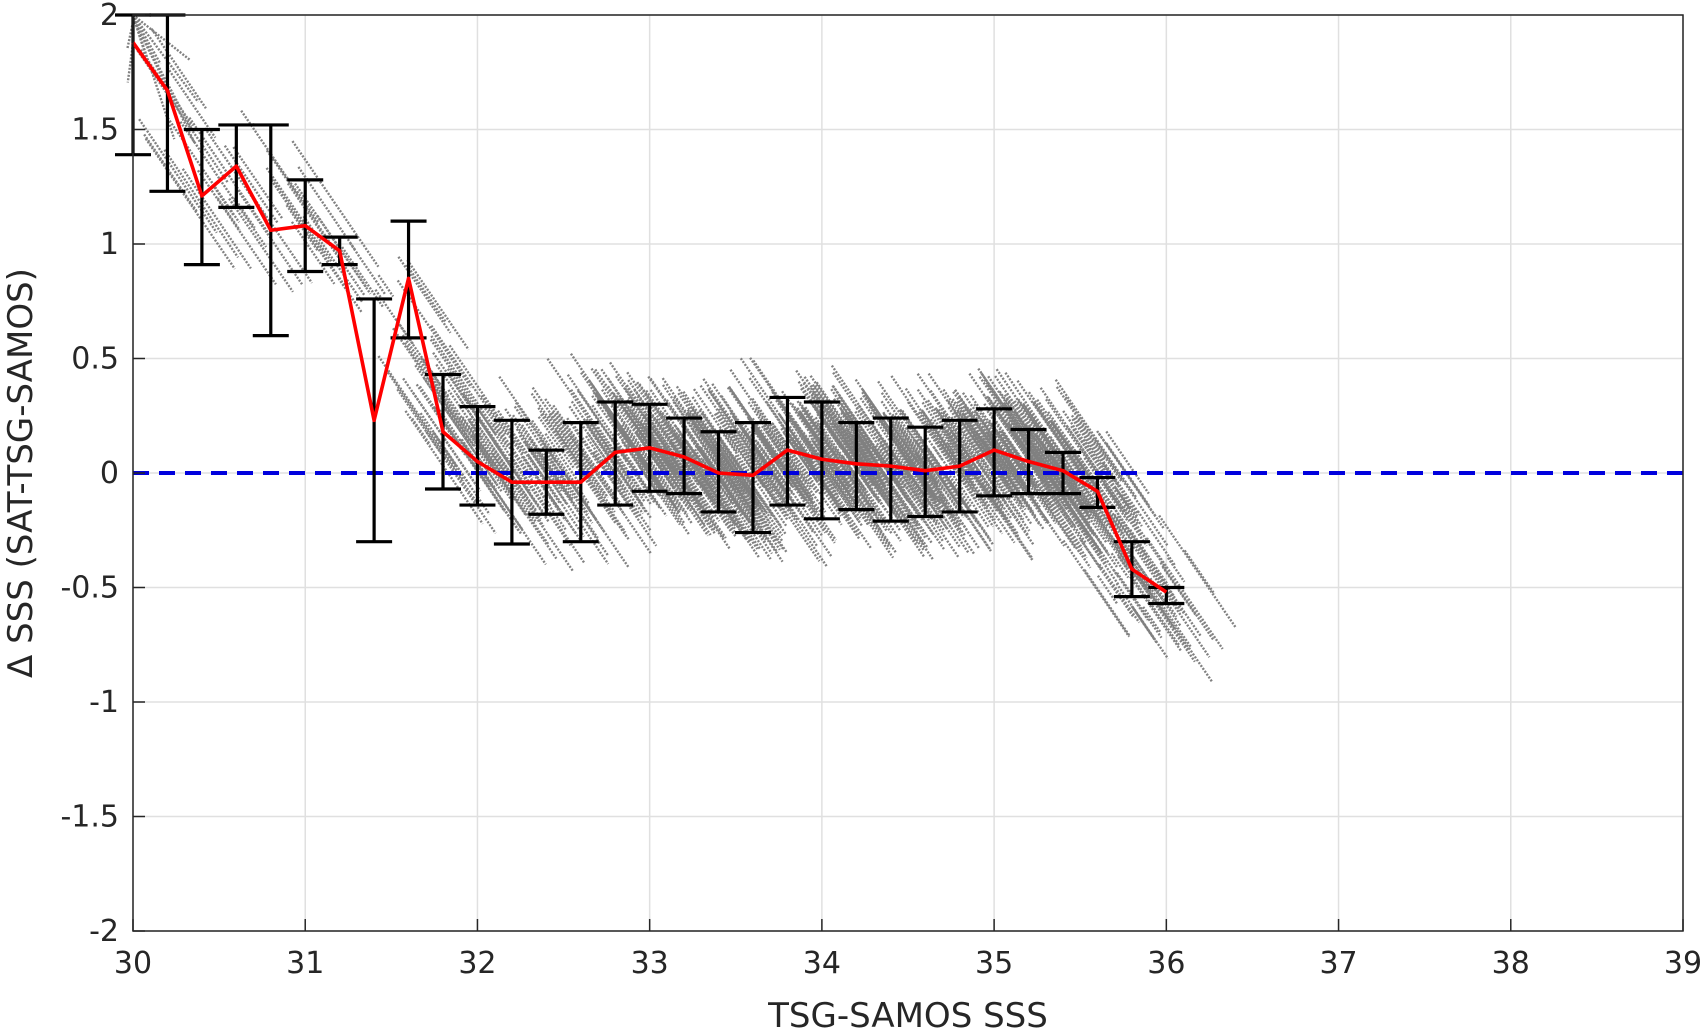  What do you see at coordinates (1683, 963) in the screenshot?
I see `x-tick-label: 39` at bounding box center [1683, 963].